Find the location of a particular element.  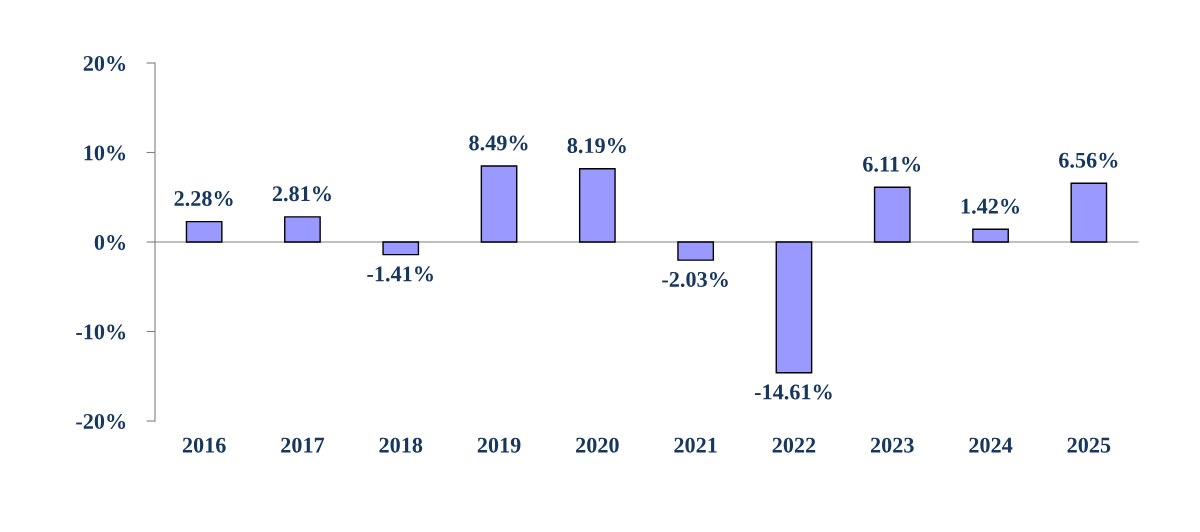

data-label: -2.03% is located at coordinates (695, 279).